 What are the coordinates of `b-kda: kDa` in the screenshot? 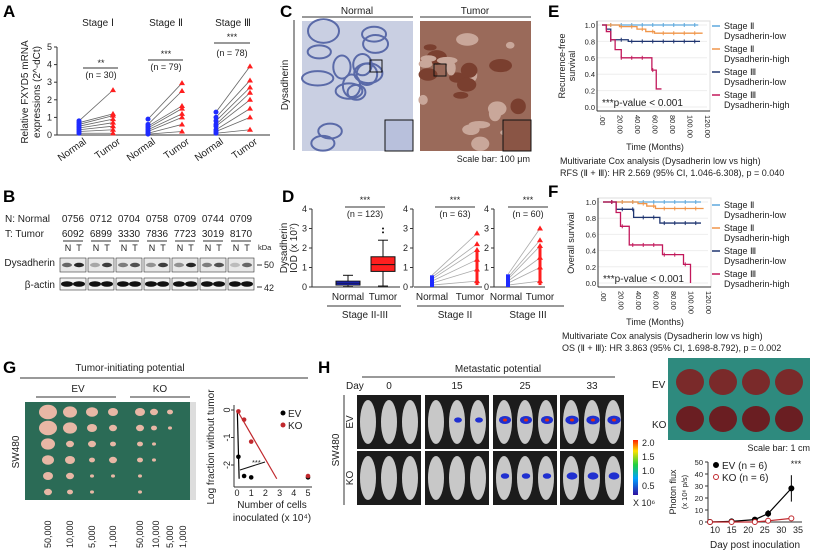 It's located at (265, 247).